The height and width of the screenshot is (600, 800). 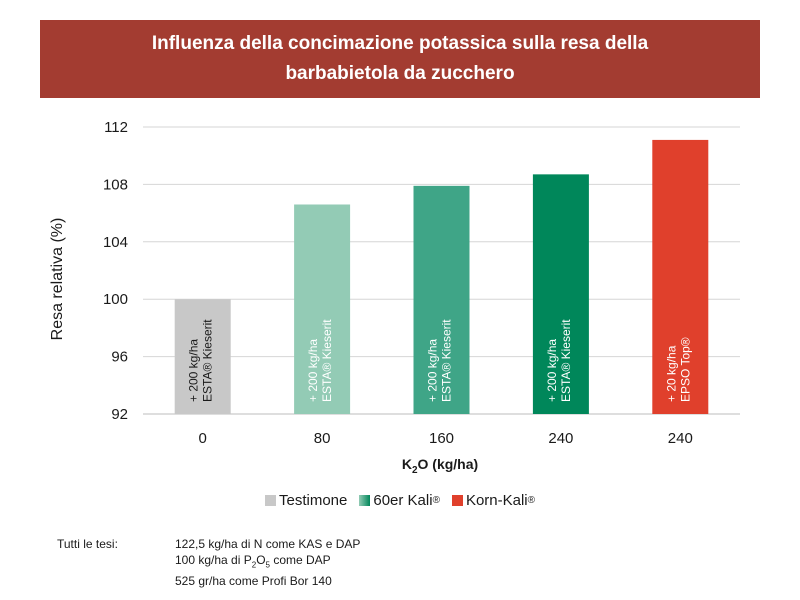 What do you see at coordinates (685, 369) in the screenshot?
I see `bar-label: EPSO Top®` at bounding box center [685, 369].